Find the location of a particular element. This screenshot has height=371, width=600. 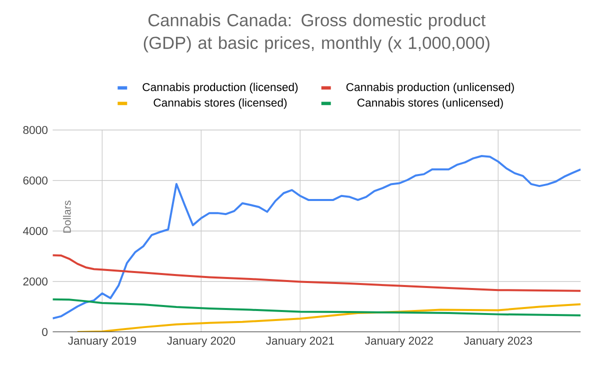

y-tick-label: 4000 is located at coordinates (35, 231).